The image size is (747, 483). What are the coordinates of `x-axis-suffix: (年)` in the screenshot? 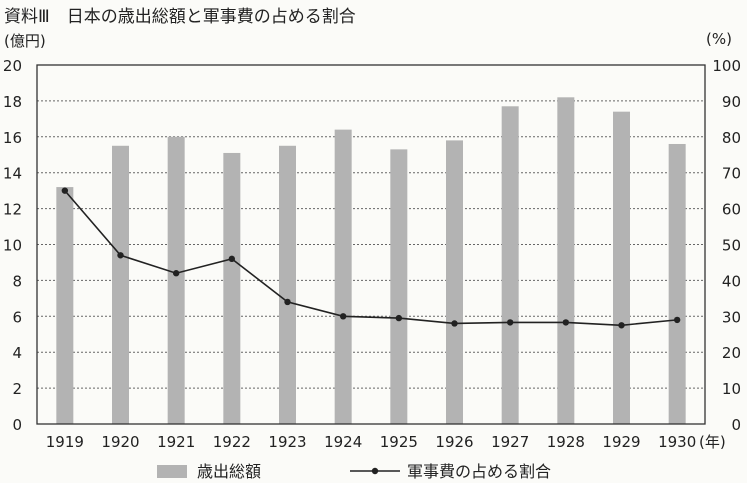 It's located at (712, 442).